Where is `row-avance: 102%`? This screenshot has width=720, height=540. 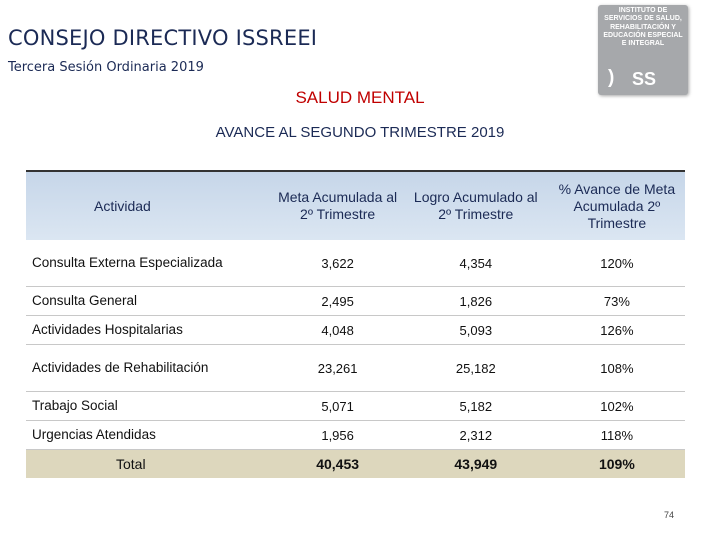 row-avance: 102% is located at coordinates (616, 406).